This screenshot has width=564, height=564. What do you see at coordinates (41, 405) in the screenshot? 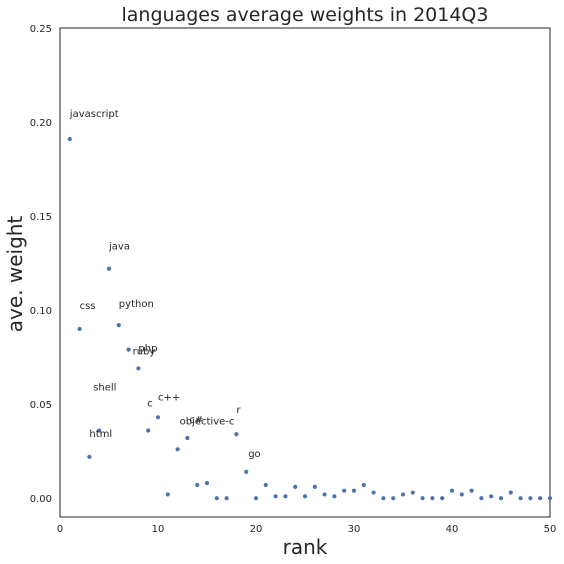
I see `y-tick-label: 0.05` at bounding box center [41, 405].